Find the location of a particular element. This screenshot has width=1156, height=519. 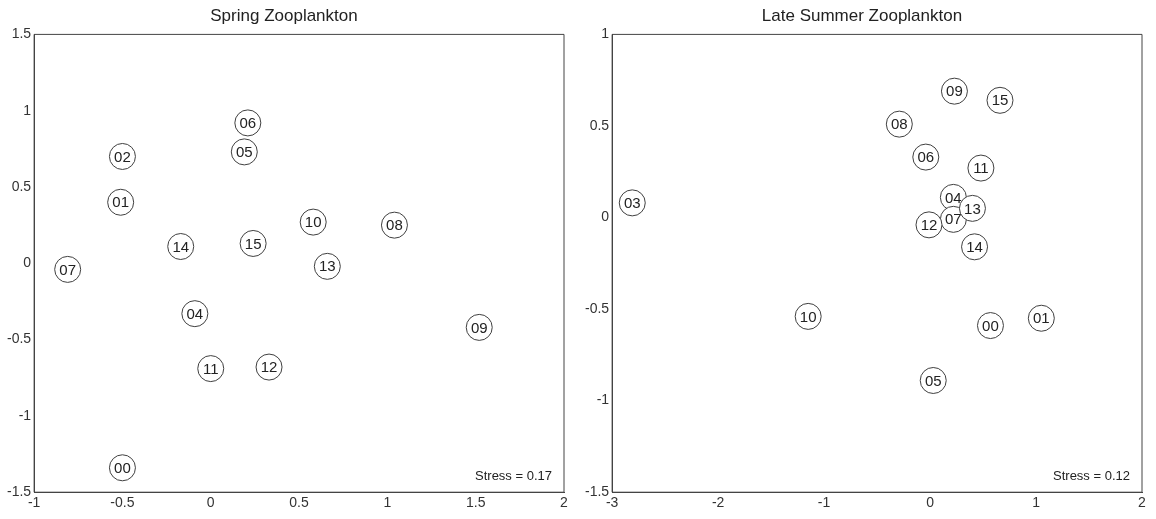

annotation: 02 is located at coordinates (122, 156).